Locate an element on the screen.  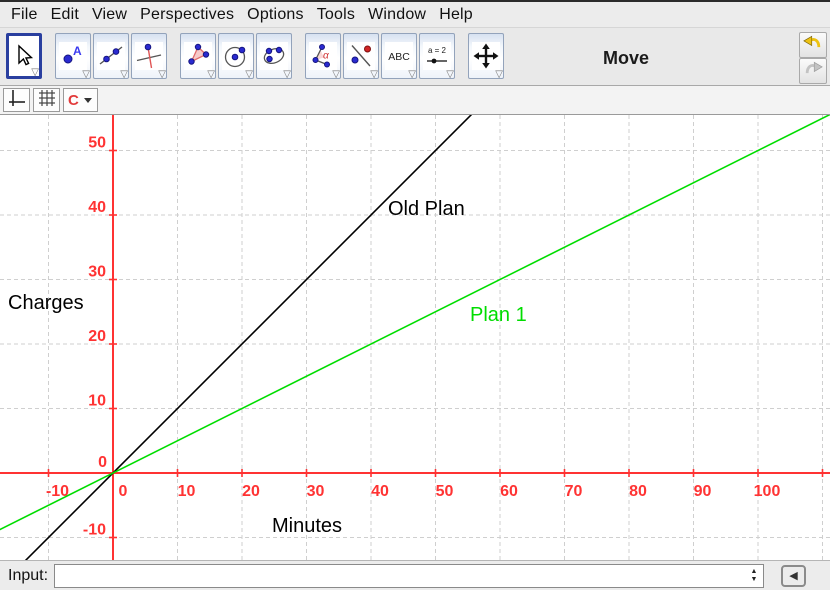
tool-group: α ▽ ▽ ABC ▽ a = 2 ▽ is located at coordinates (381, 56).